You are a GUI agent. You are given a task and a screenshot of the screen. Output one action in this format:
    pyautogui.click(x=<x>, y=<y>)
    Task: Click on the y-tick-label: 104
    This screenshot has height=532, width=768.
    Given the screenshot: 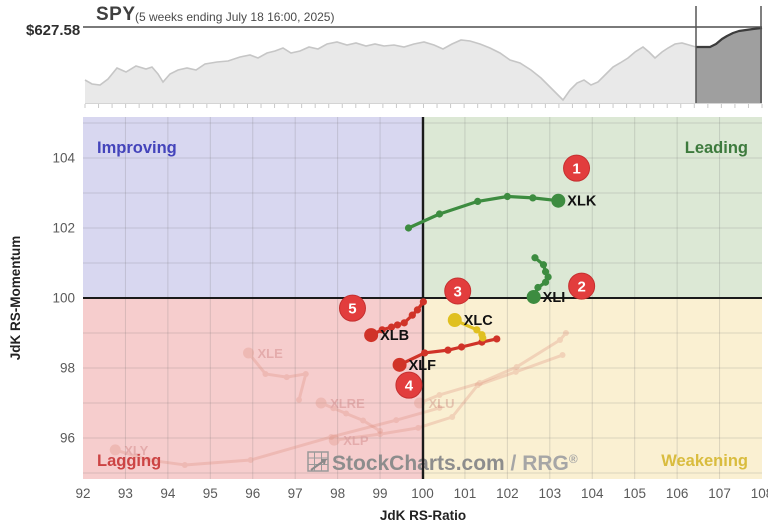 What is the action you would take?
    pyautogui.click(x=63, y=158)
    